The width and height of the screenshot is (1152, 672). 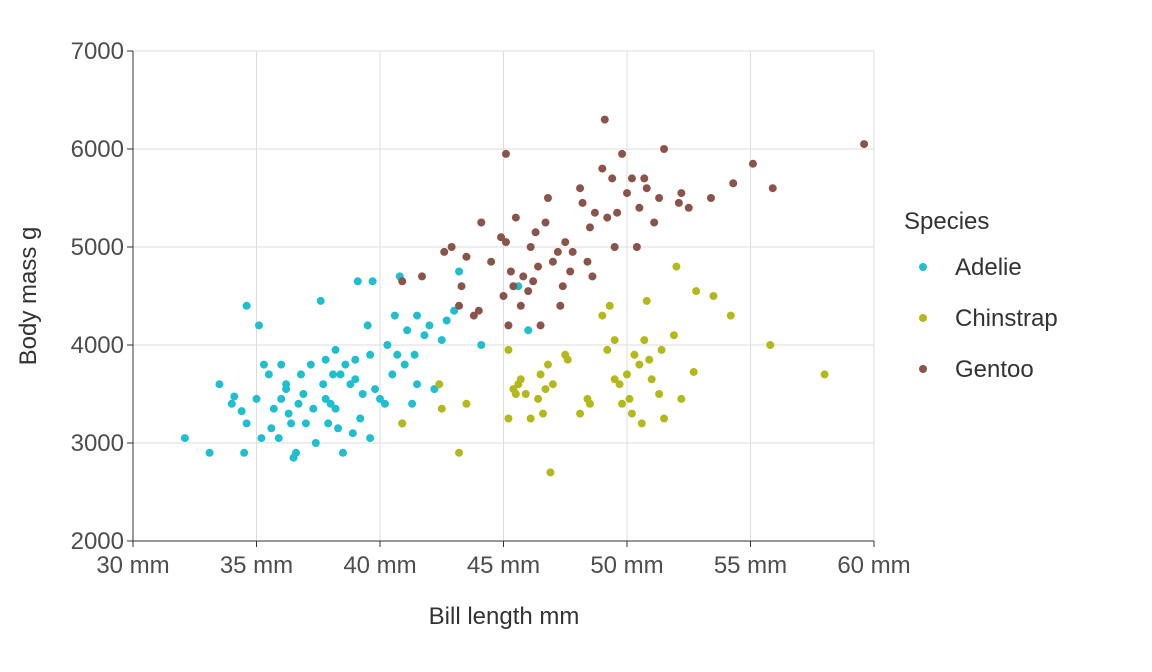 What do you see at coordinates (132, 565) in the screenshot?
I see `x-tick-label: 30 mm` at bounding box center [132, 565].